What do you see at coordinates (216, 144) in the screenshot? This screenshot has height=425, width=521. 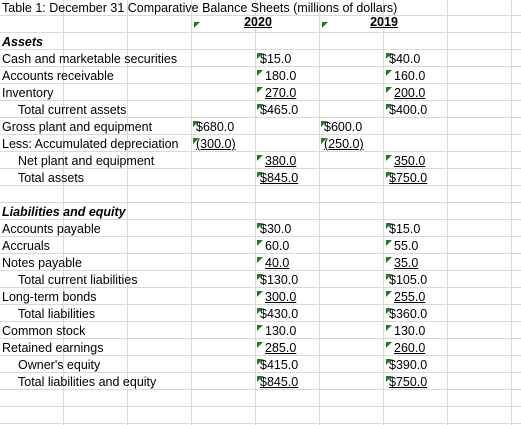 I see `value-2020-accdep: (300.0)` at bounding box center [216, 144].